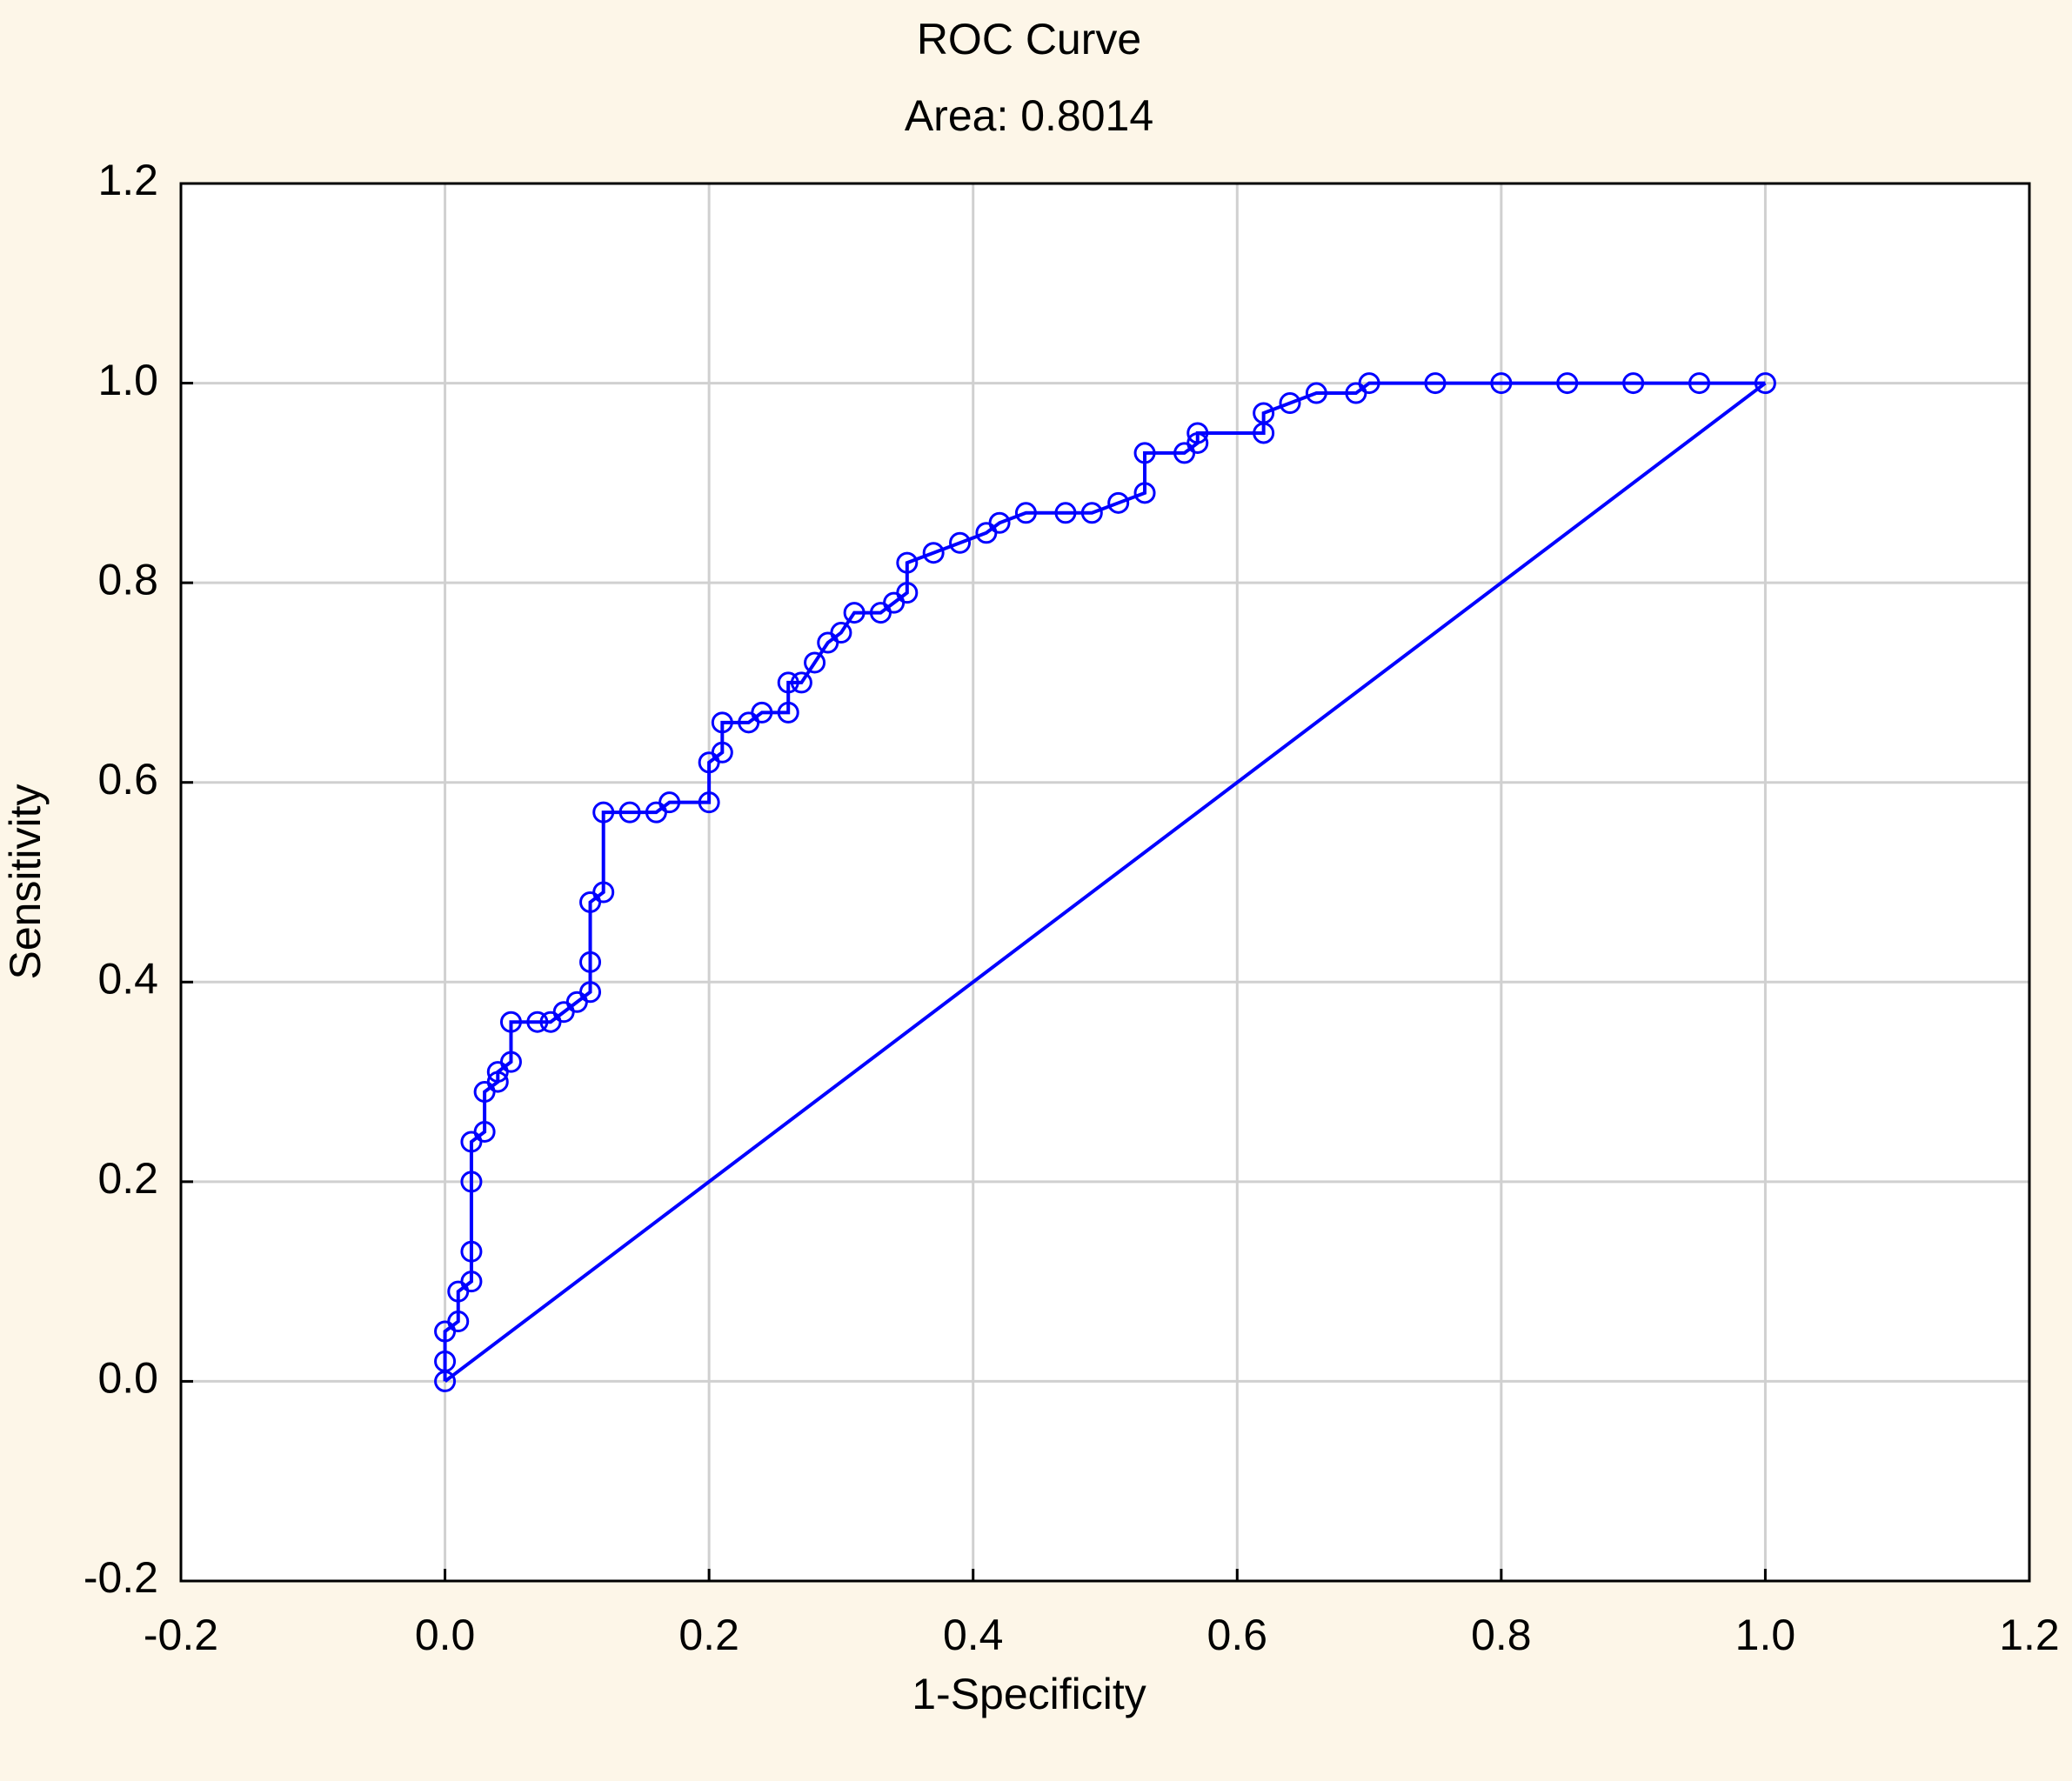  I want to click on y-tick-label: 1.0, so click(127, 380).